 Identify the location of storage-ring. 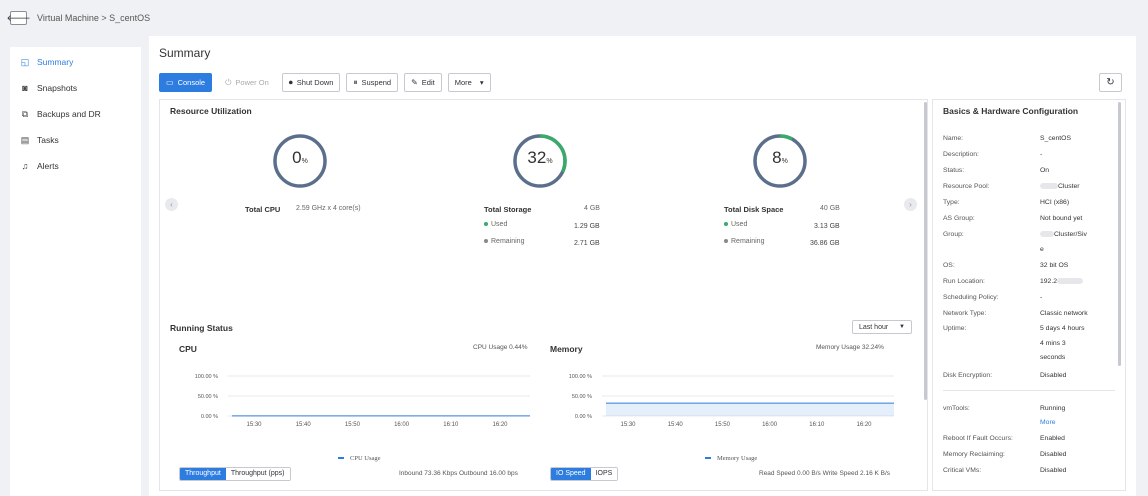
(540, 161).